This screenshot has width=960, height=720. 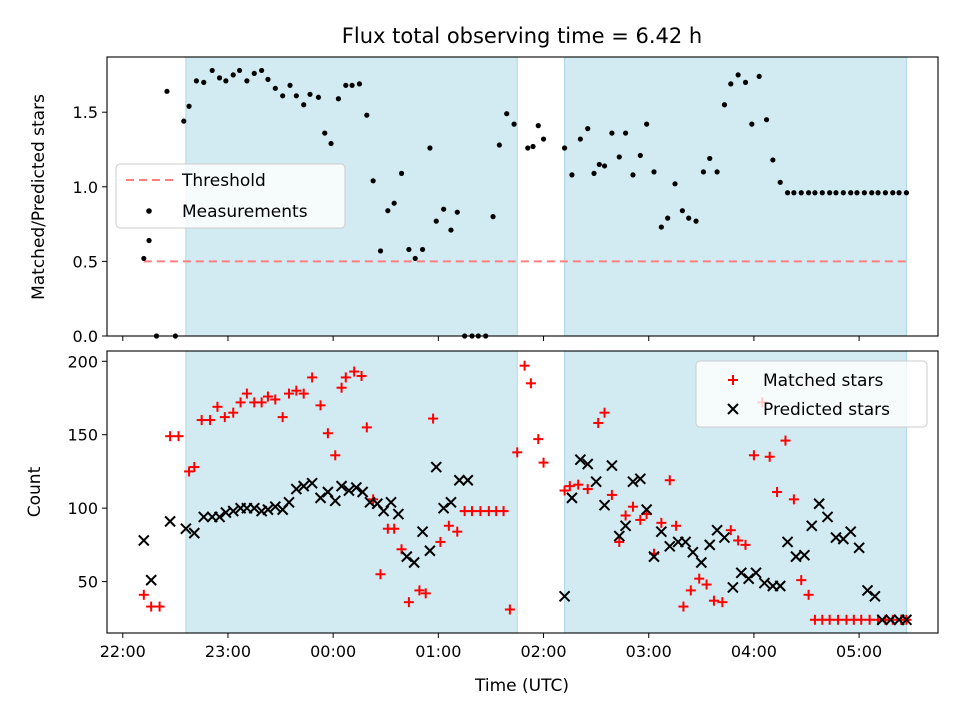 I want to click on chart-title: Flux total observing time = 6.42 h, so click(x=522, y=36).